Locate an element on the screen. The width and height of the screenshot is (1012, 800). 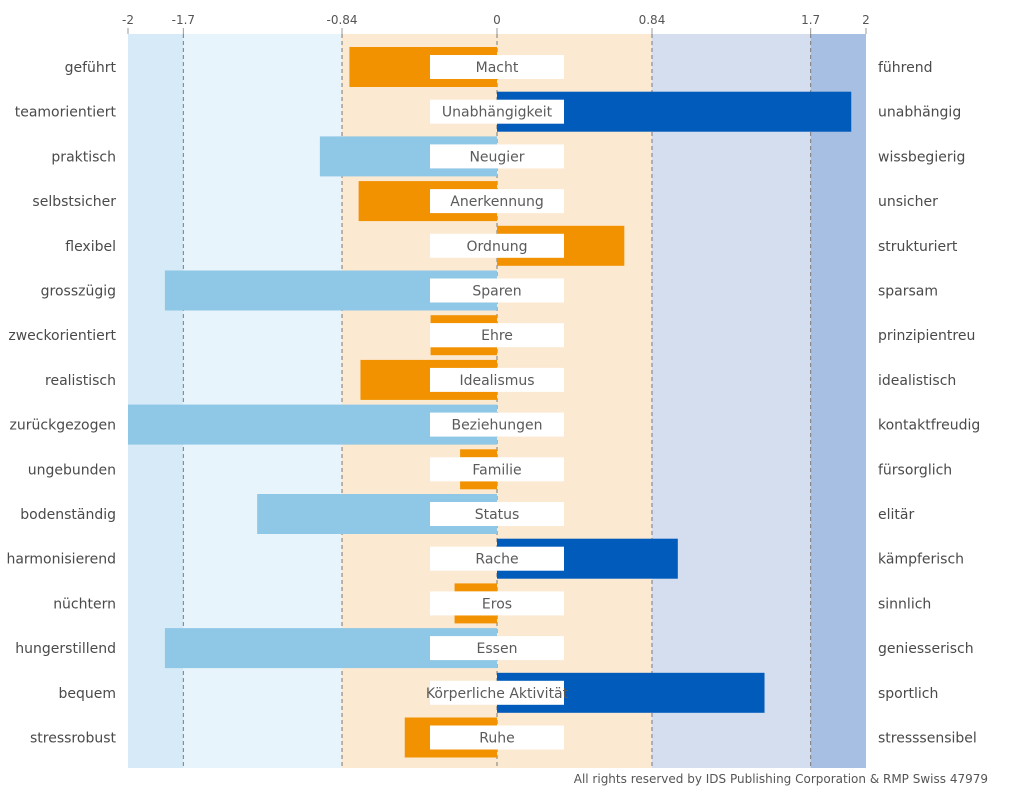
motive-label: Körperliche Aktivität is located at coordinates (497, 694).